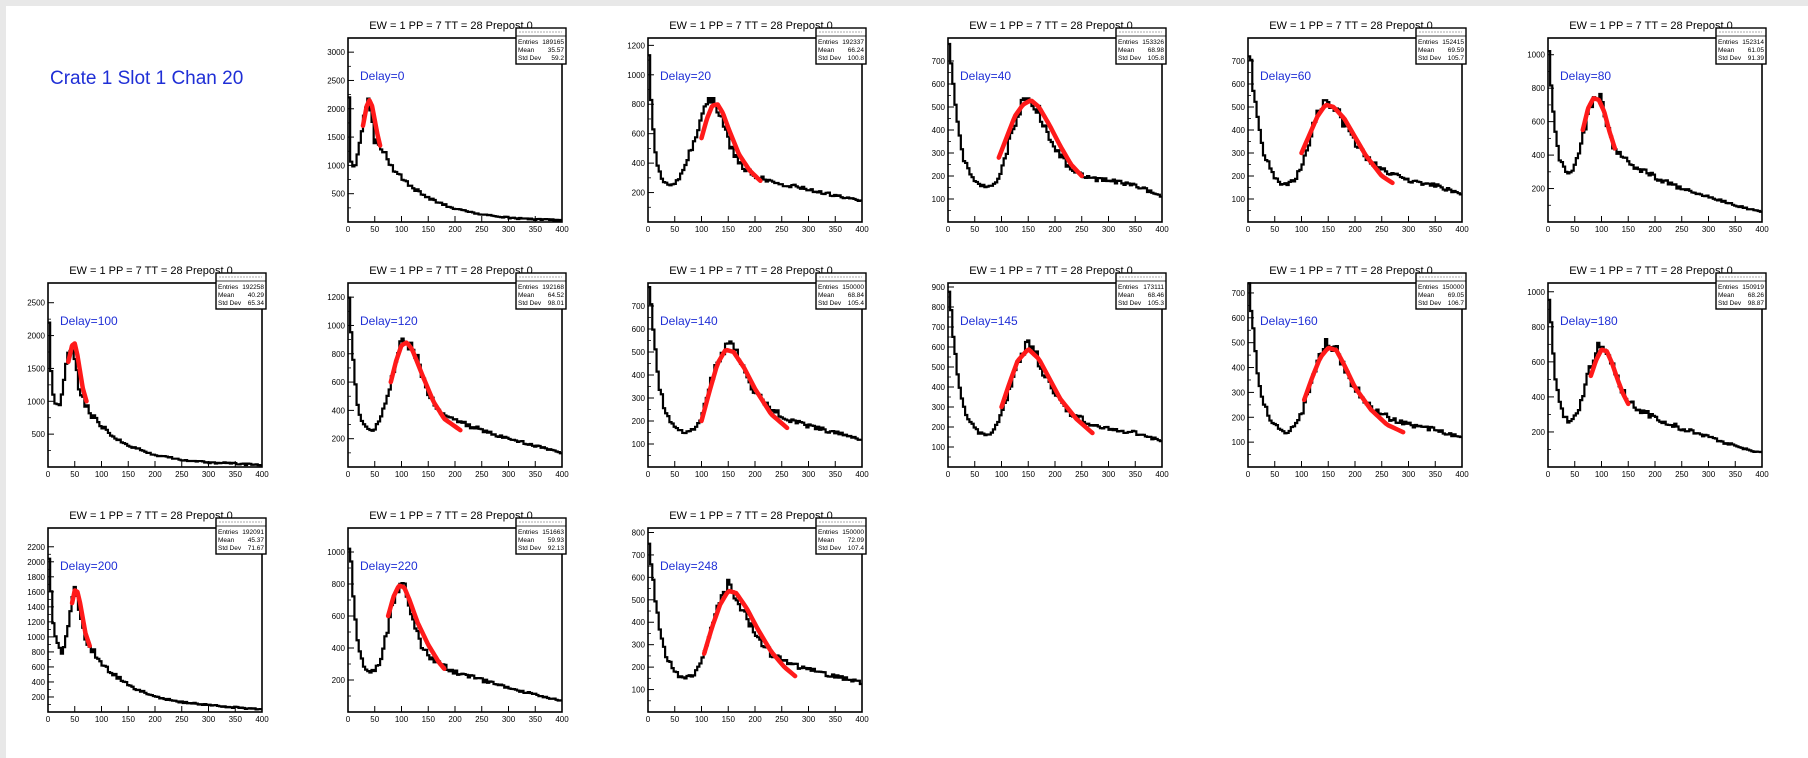  Describe the element at coordinates (541, 291) in the screenshot. I see `stats-box: Entries 192168 Mean 64.52 Std Dev 98.01` at that location.